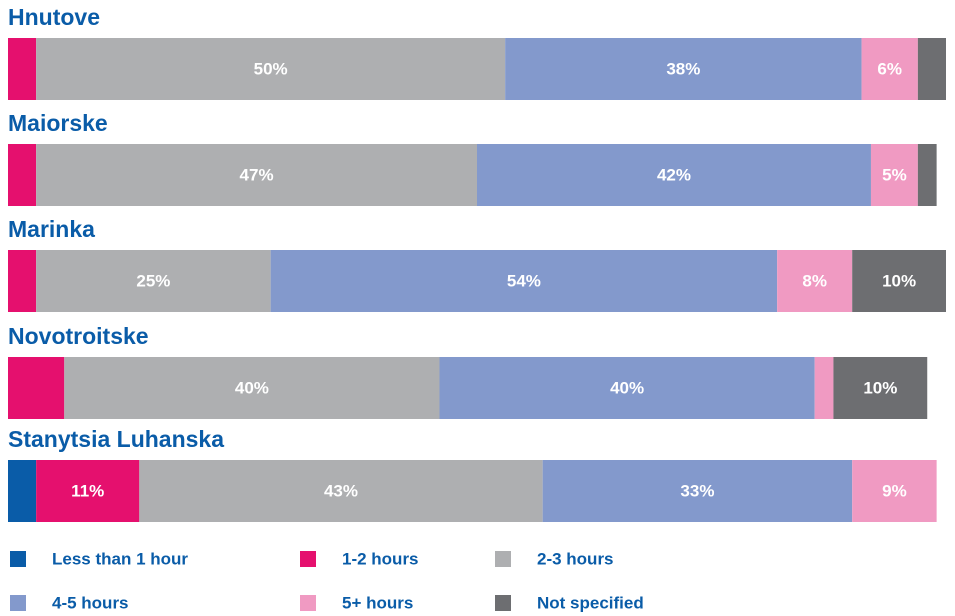  I want to click on legend-label: Not specified, so click(590, 602).